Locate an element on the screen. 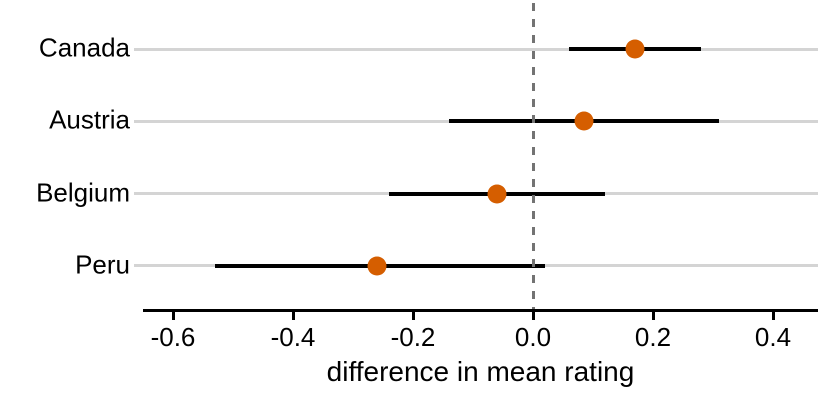 This screenshot has height=405, width=818. x-axis-tick-label: 0.0 is located at coordinates (533, 337).